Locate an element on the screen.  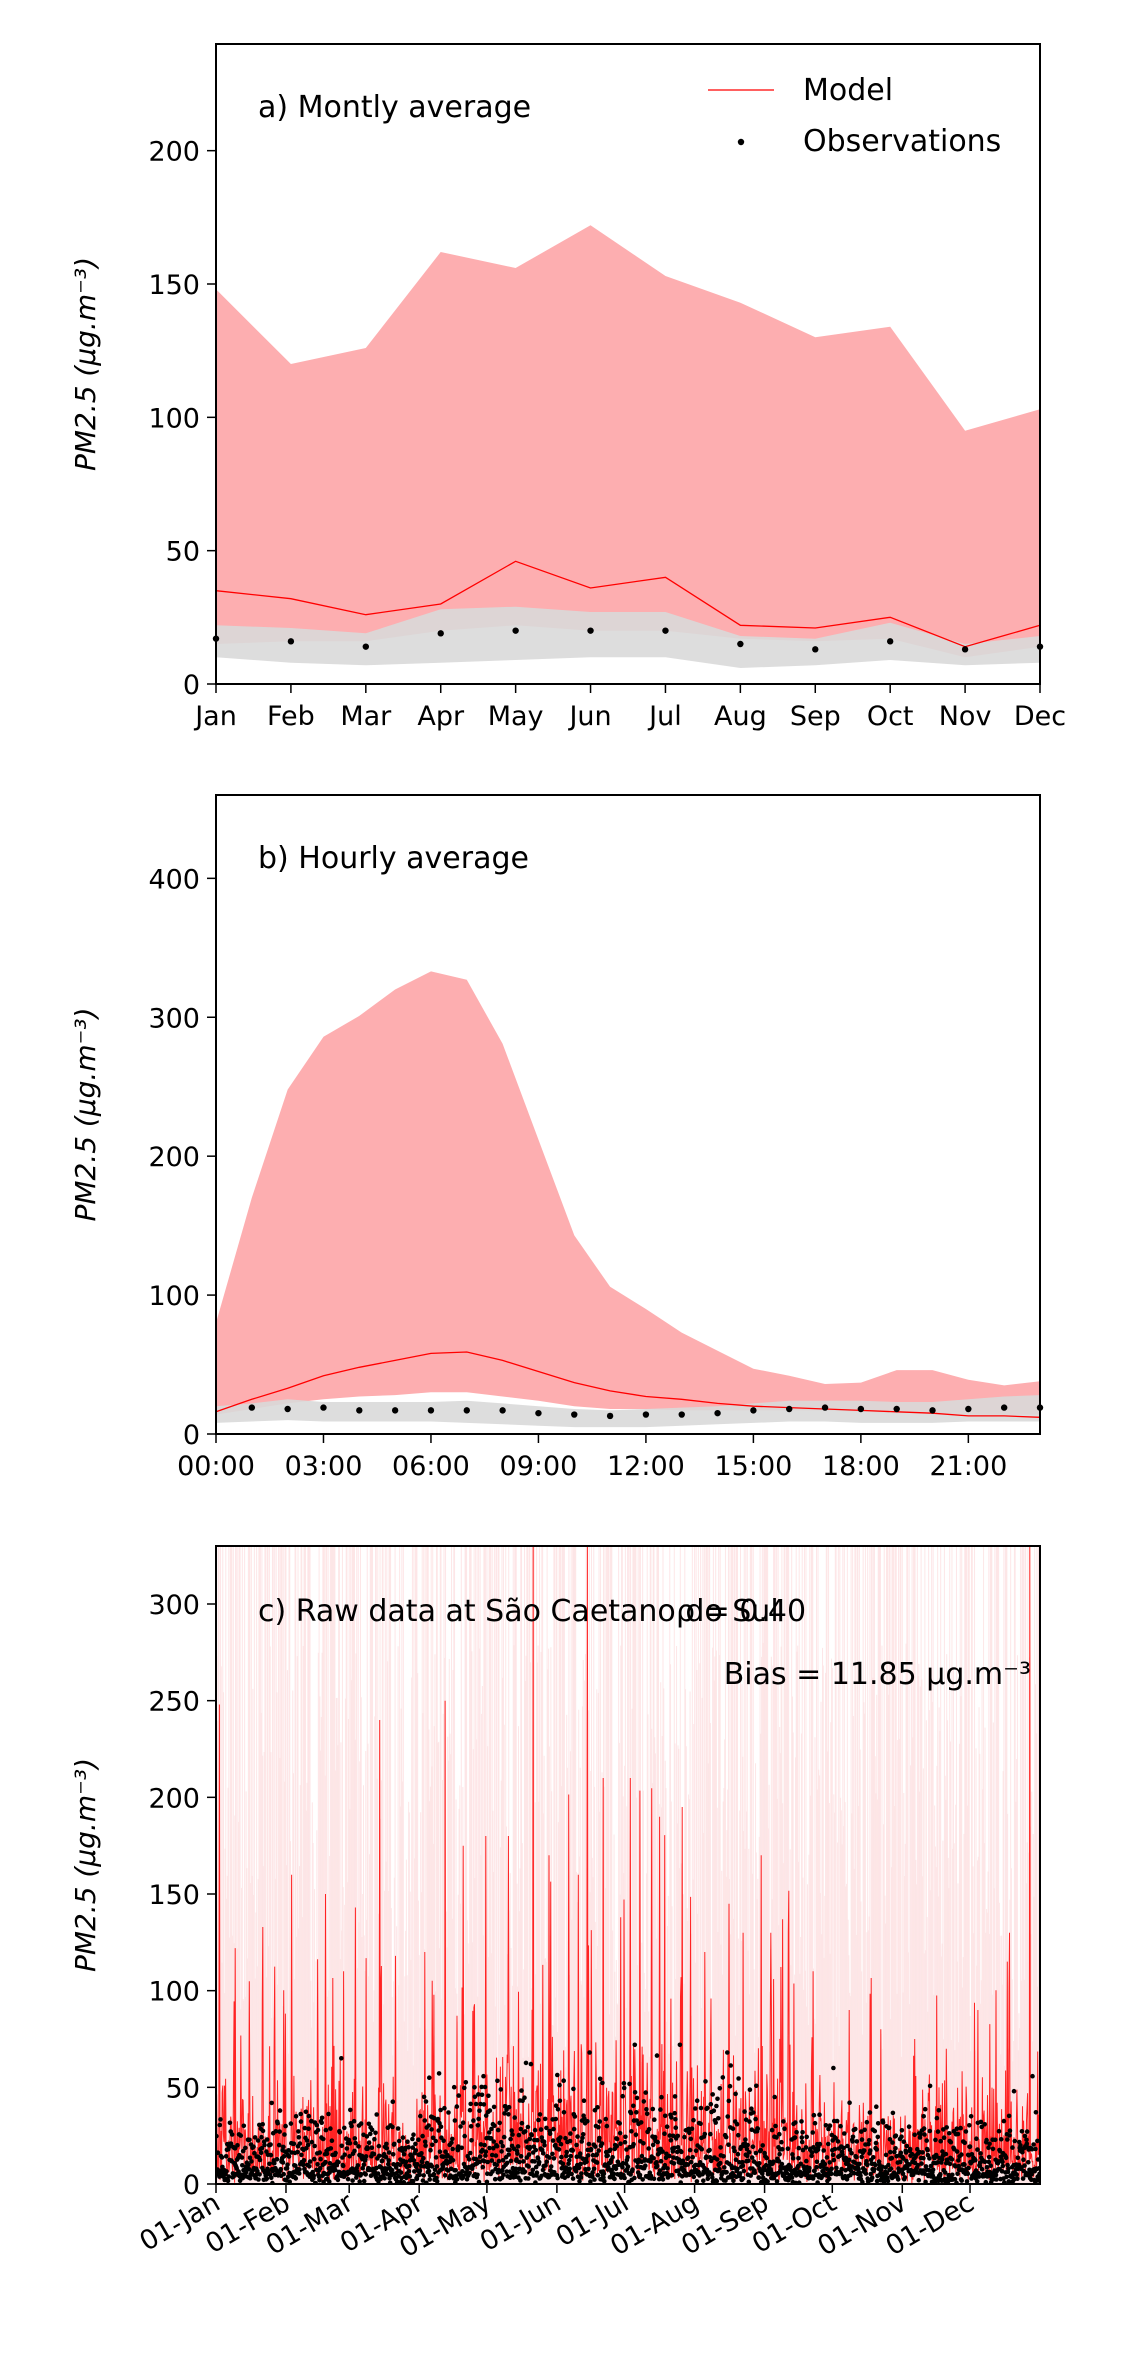
panel-title: b) Hourly average is located at coordinates (393, 858).